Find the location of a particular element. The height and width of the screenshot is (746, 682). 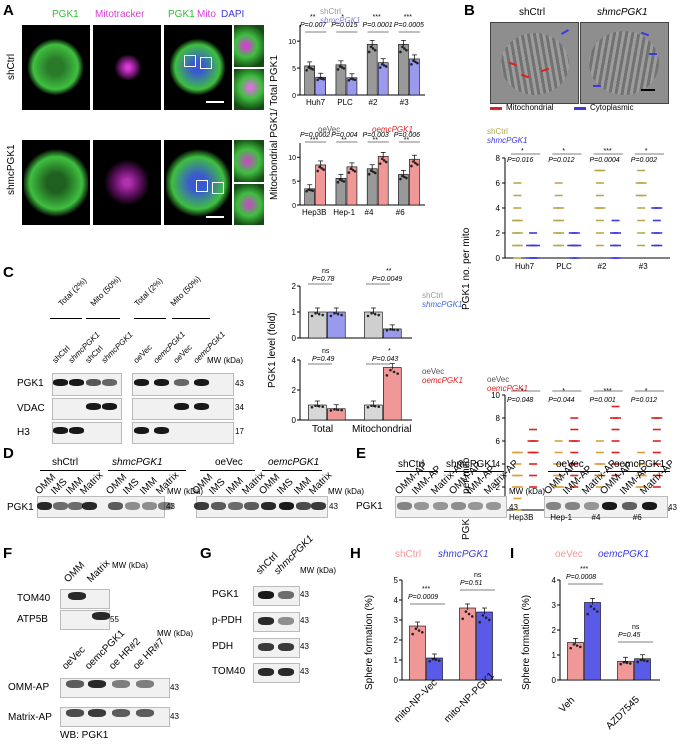

panel-label-g: G is located at coordinates (206, 553).